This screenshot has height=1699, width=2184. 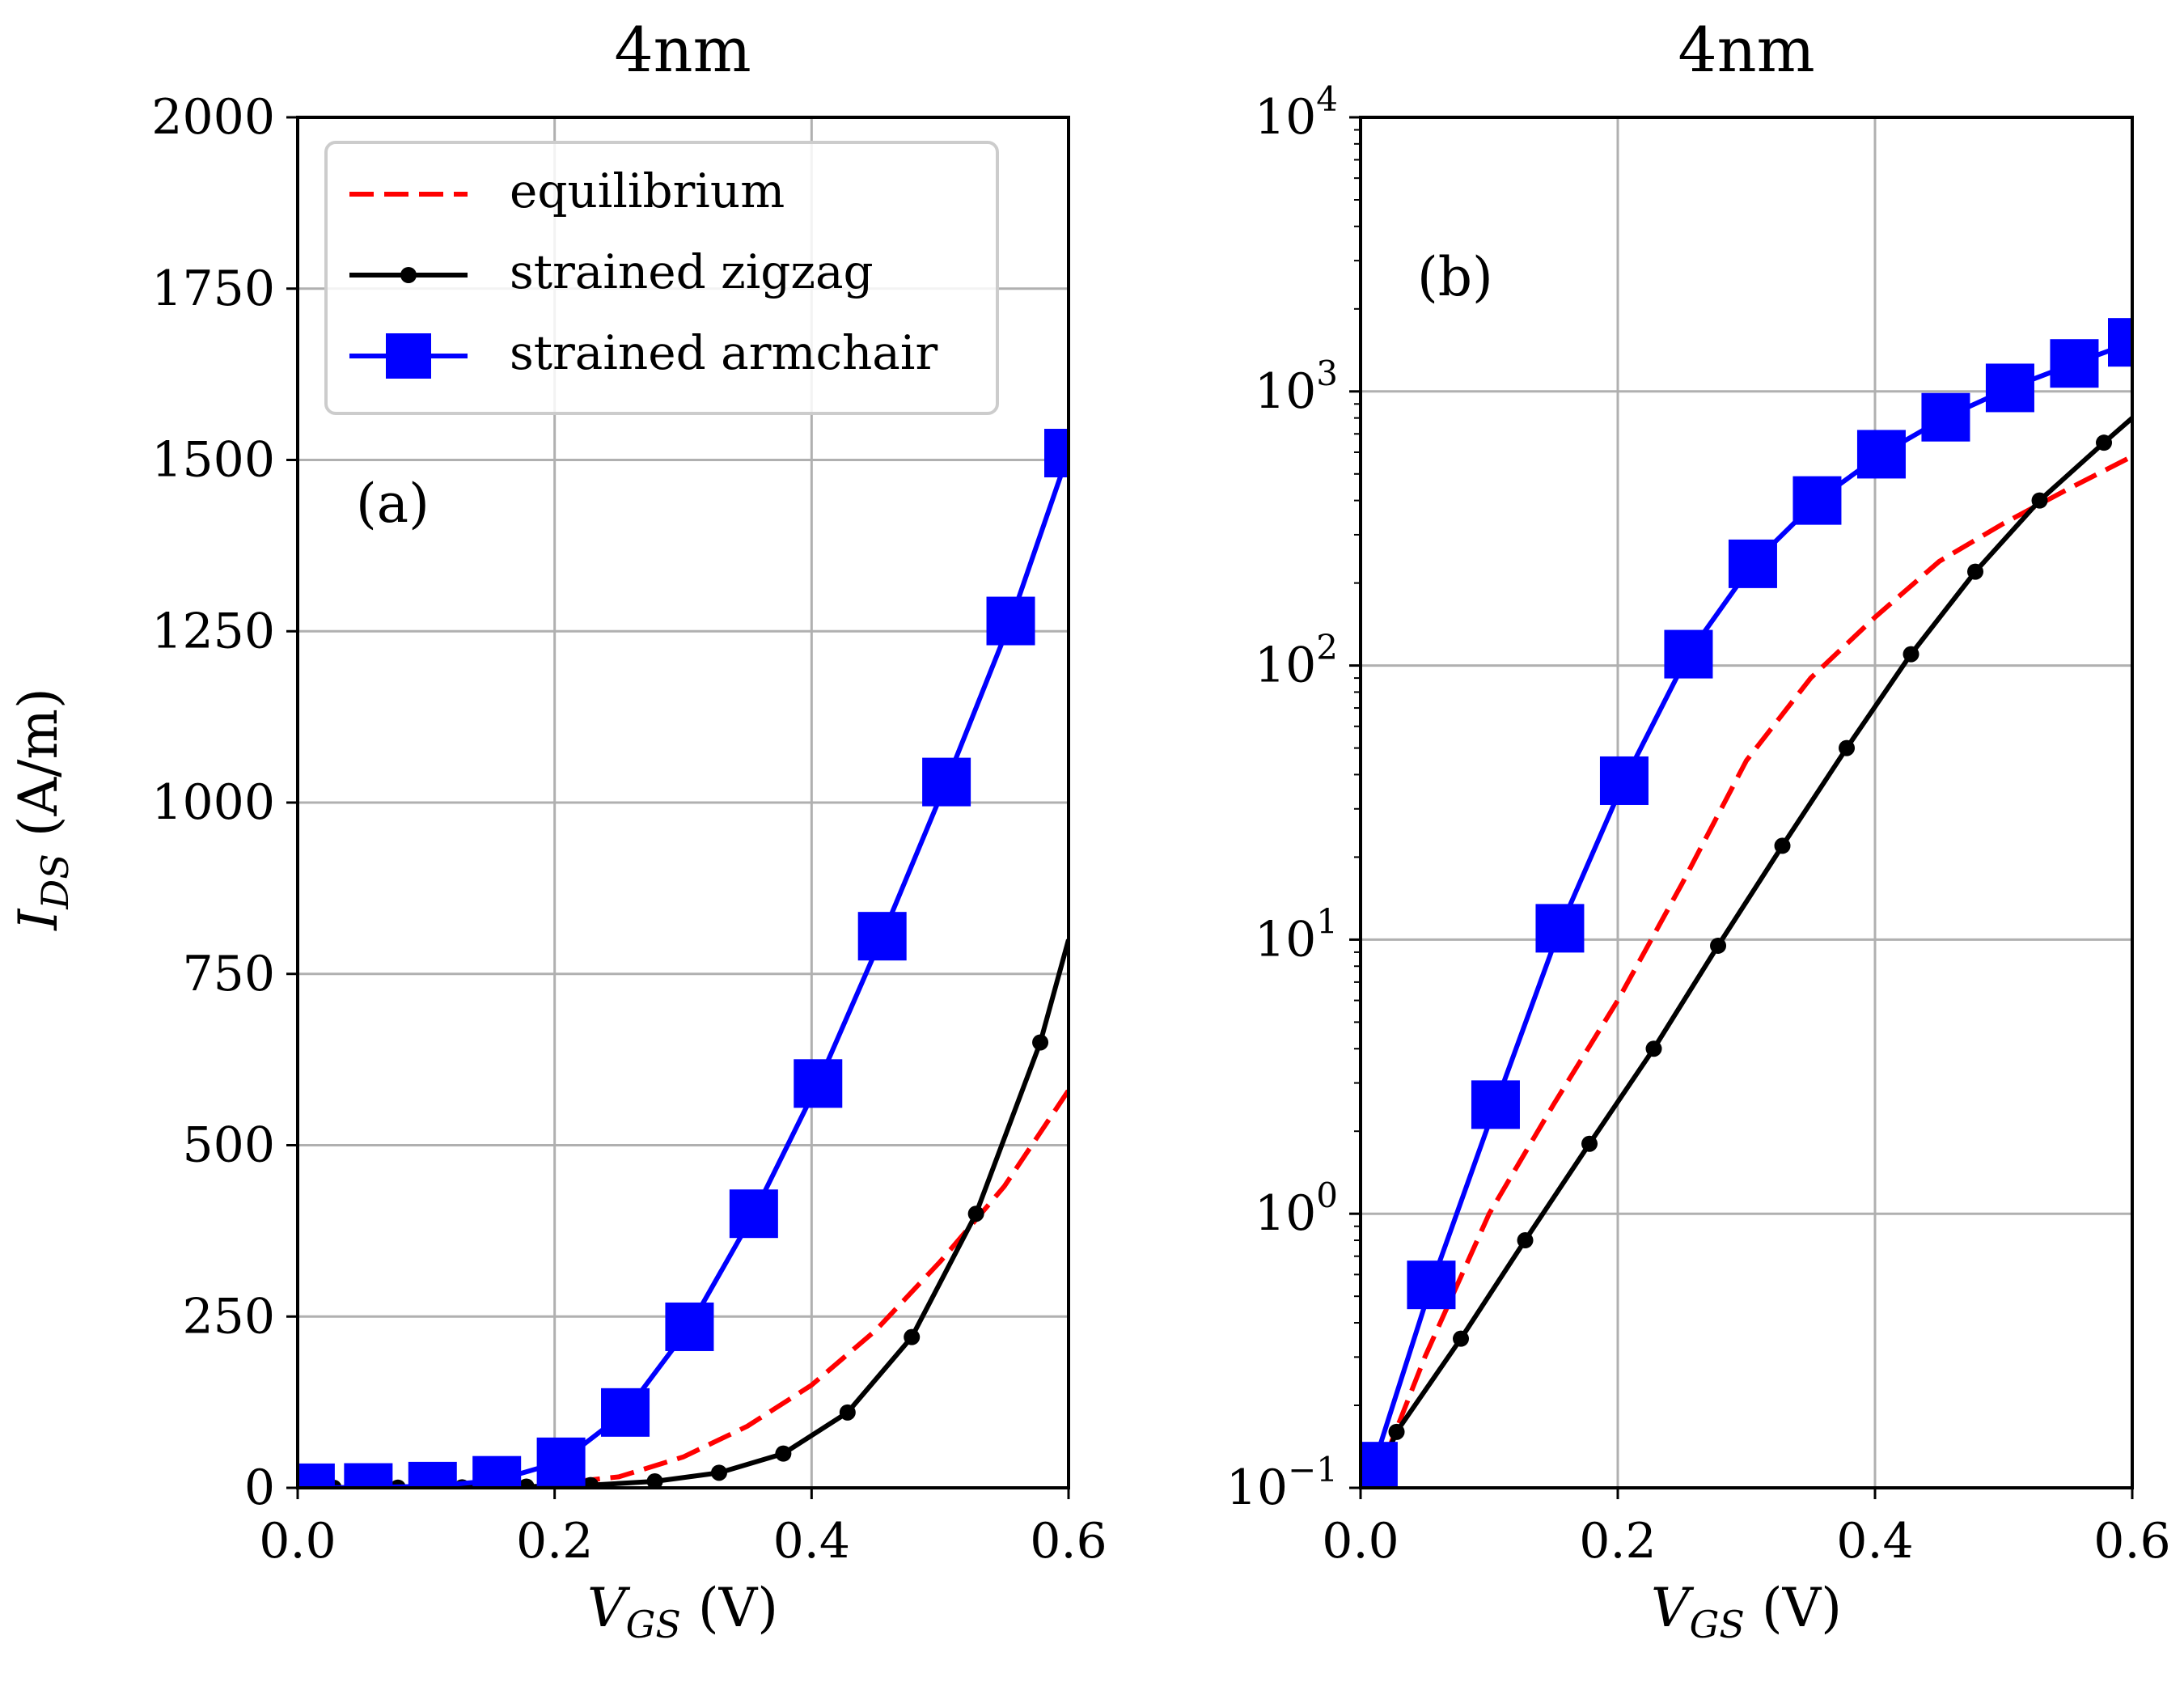 I want to click on panel-a-ytick-label: 500, so click(x=229, y=1145).